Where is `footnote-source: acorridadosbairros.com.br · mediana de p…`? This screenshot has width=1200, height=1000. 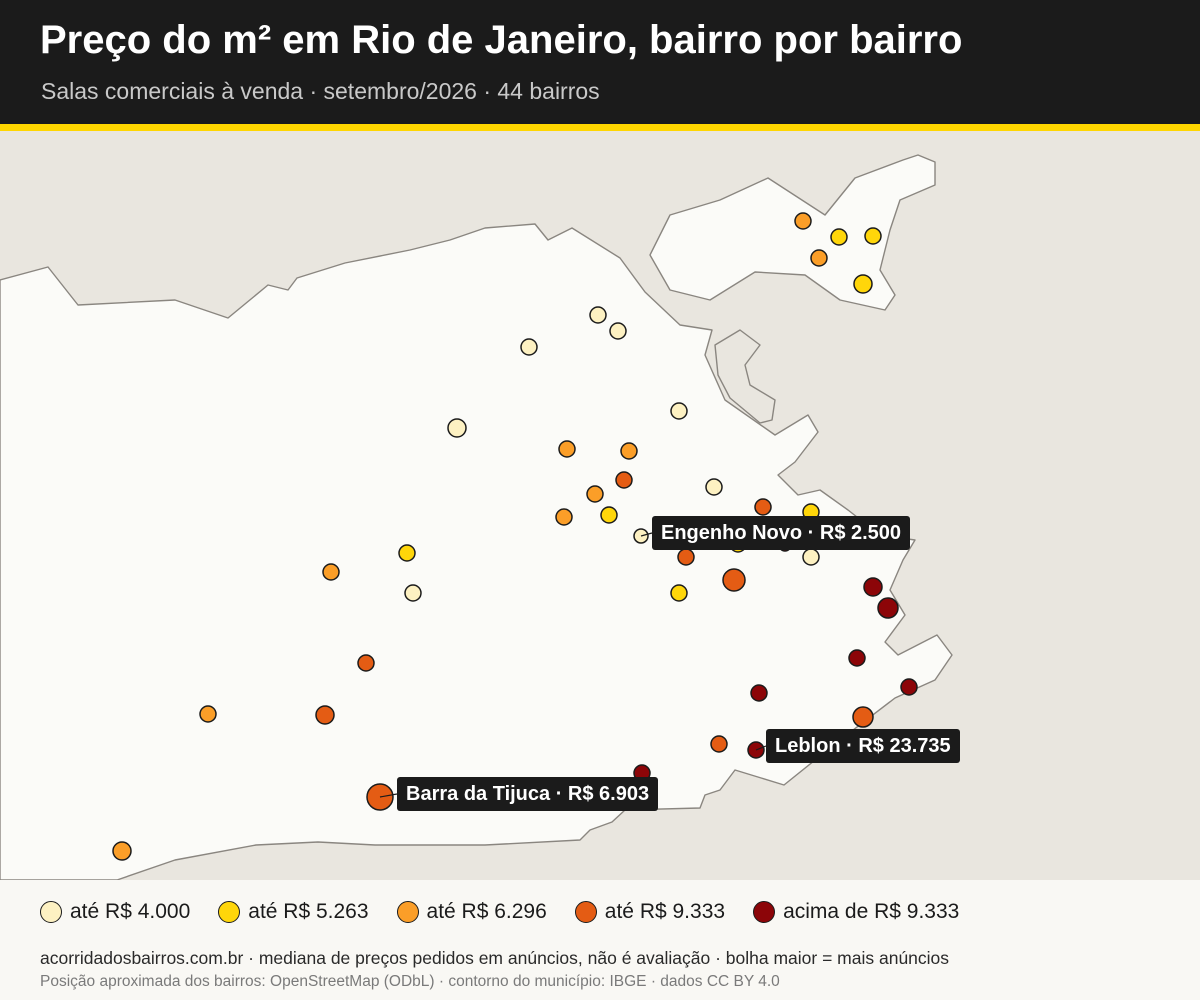
footnote-source: acorridadosbairros.com.br · mediana de p… is located at coordinates (495, 958).